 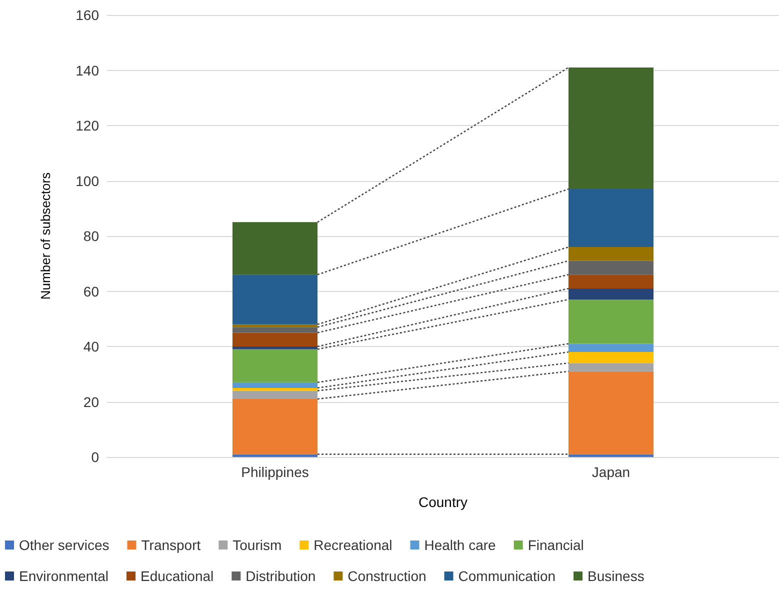 I want to click on y-tick-label: 140, so click(x=88, y=70).